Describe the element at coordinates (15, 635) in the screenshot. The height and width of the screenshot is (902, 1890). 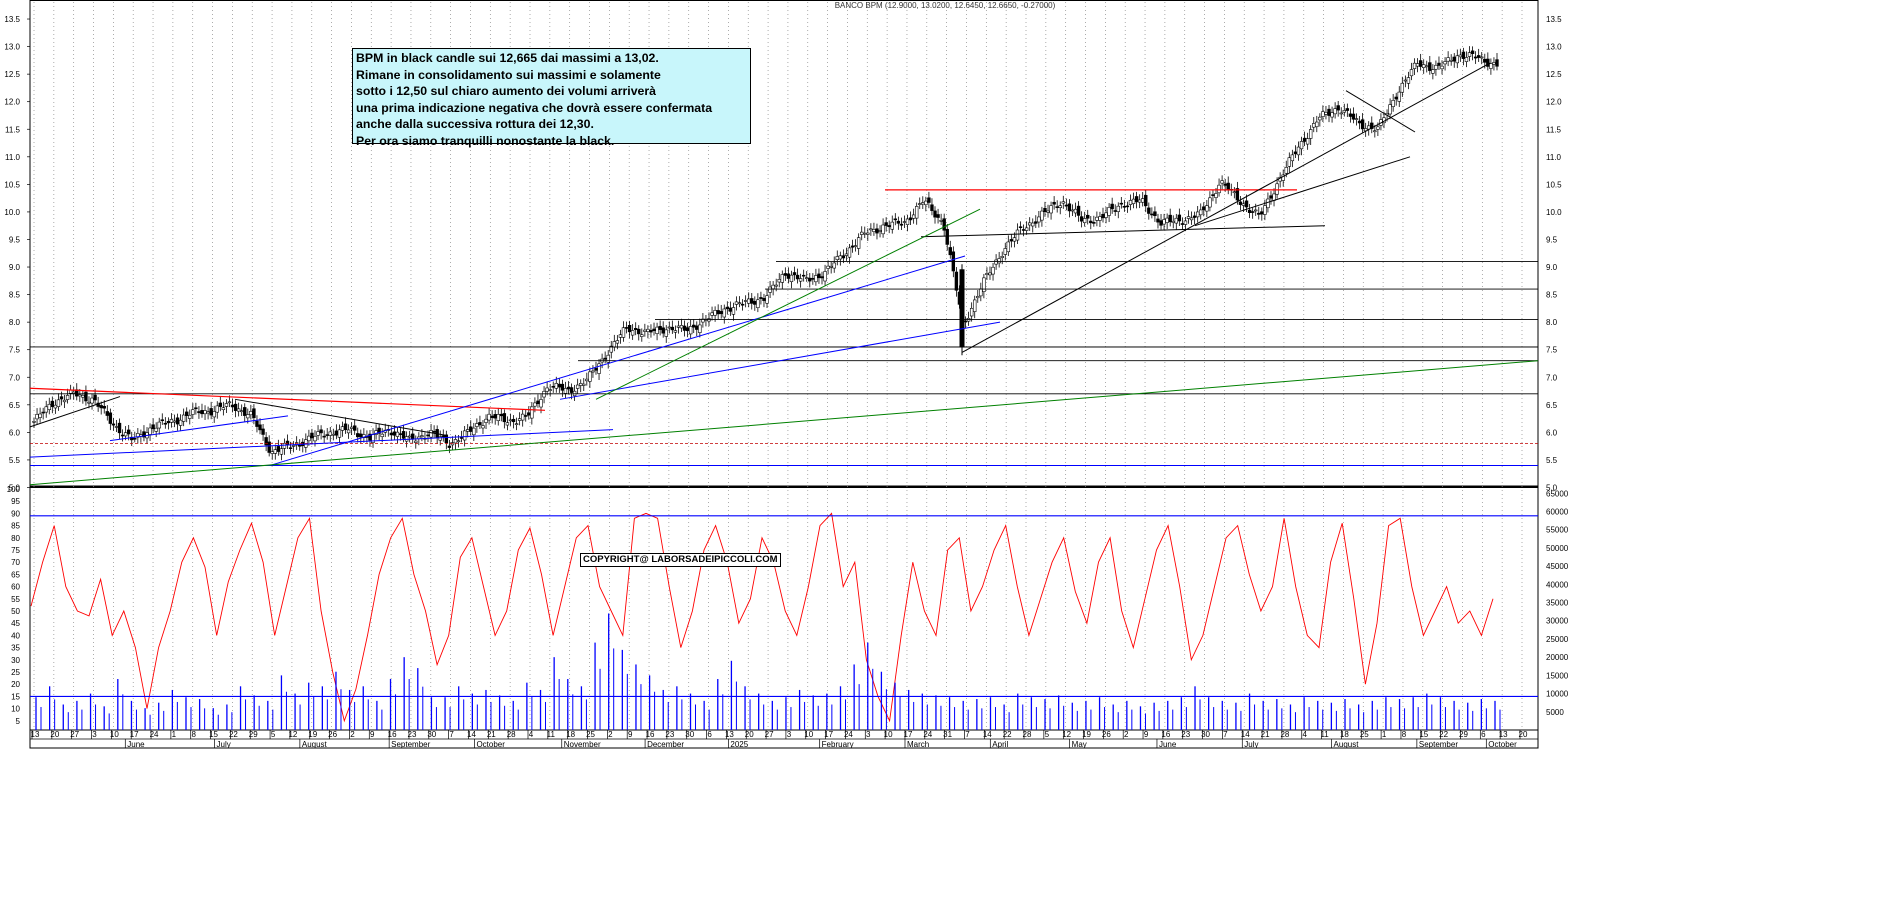
I see `oscillator-tick-label: 40` at that location.